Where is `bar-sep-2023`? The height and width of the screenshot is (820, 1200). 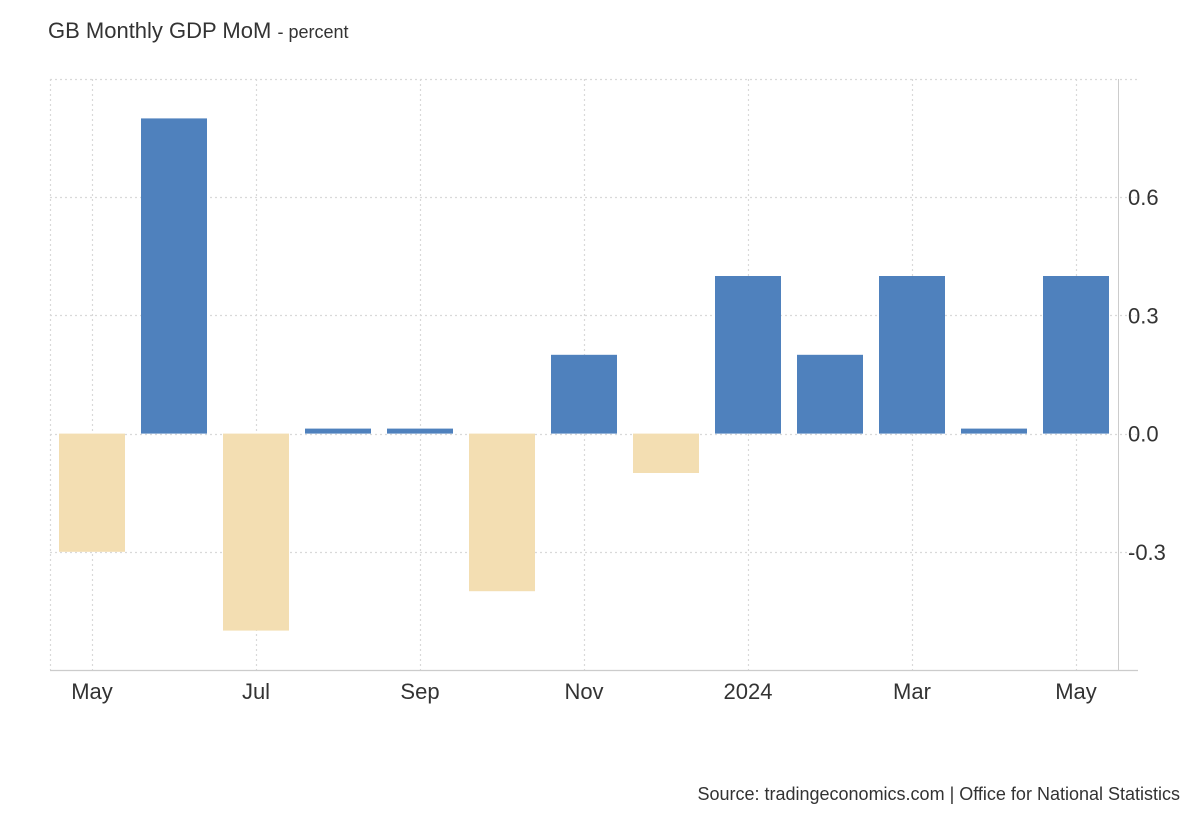
bar-sep-2023 is located at coordinates (420, 431).